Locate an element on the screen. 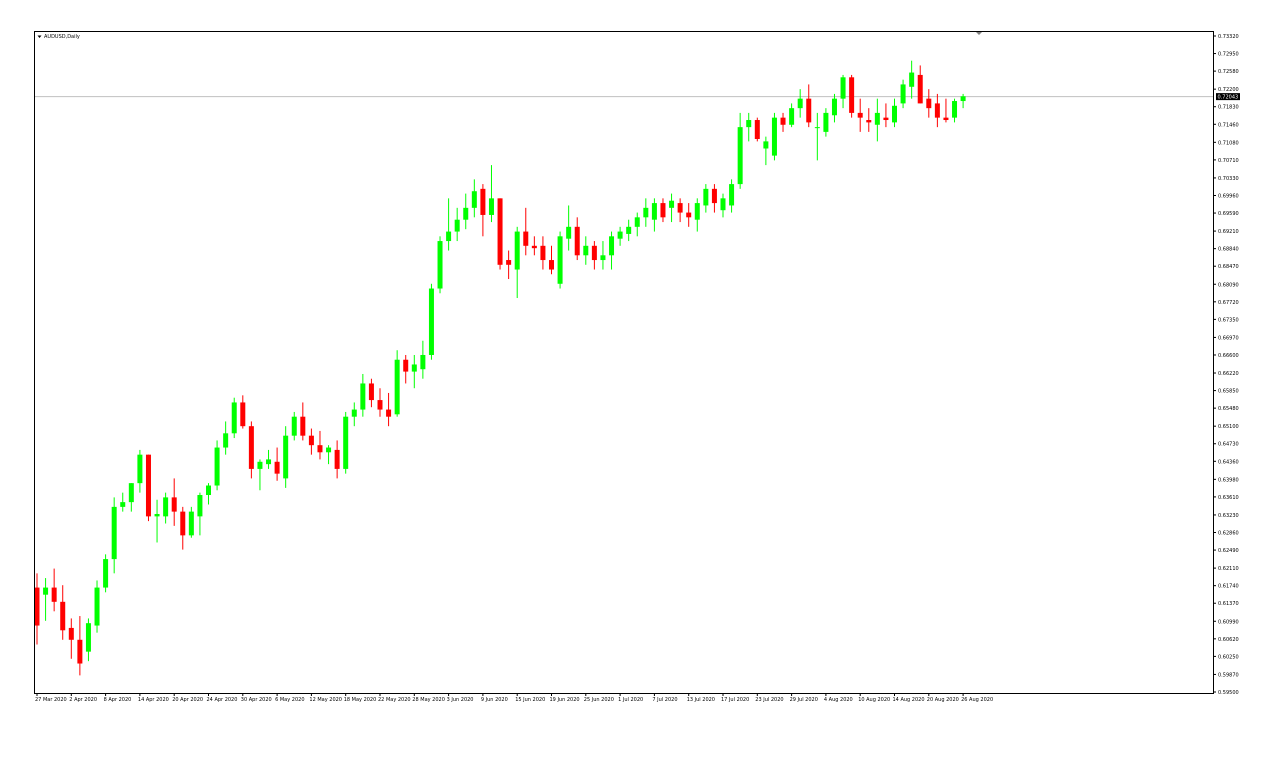 This screenshot has width=1280, height=761. y-tick-label: 0.59500 is located at coordinates (1228, 693).